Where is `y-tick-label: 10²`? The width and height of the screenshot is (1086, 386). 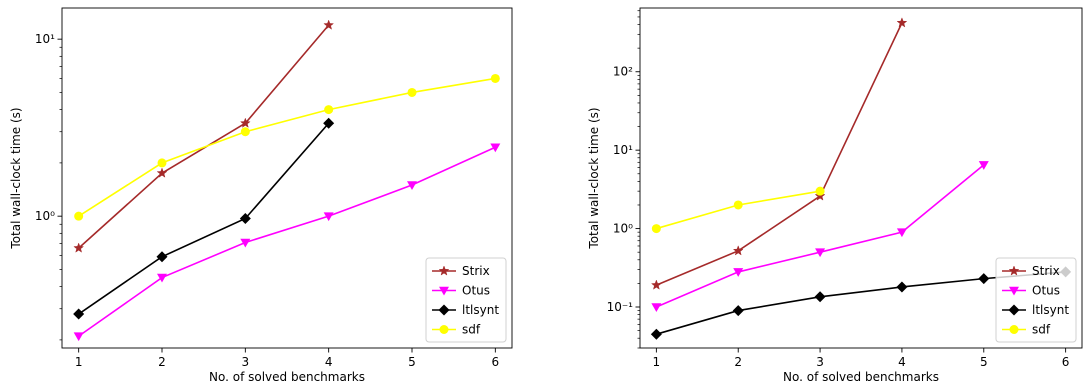
y-tick-label: 10² is located at coordinates (623, 72).